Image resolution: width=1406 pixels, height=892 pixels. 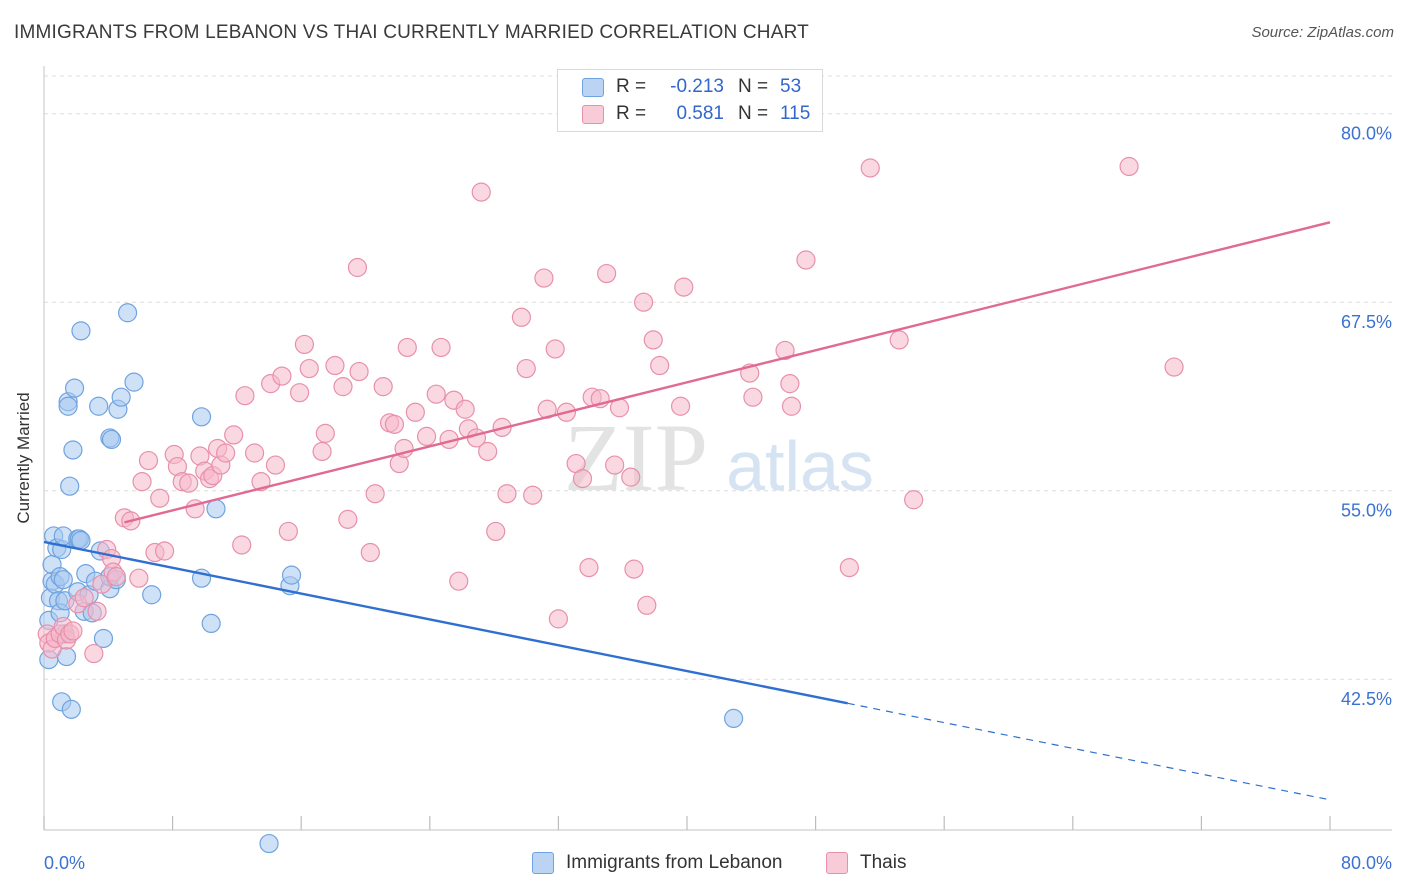 I want to click on bottom-legend-label-thais: Thais, so click(x=883, y=862).